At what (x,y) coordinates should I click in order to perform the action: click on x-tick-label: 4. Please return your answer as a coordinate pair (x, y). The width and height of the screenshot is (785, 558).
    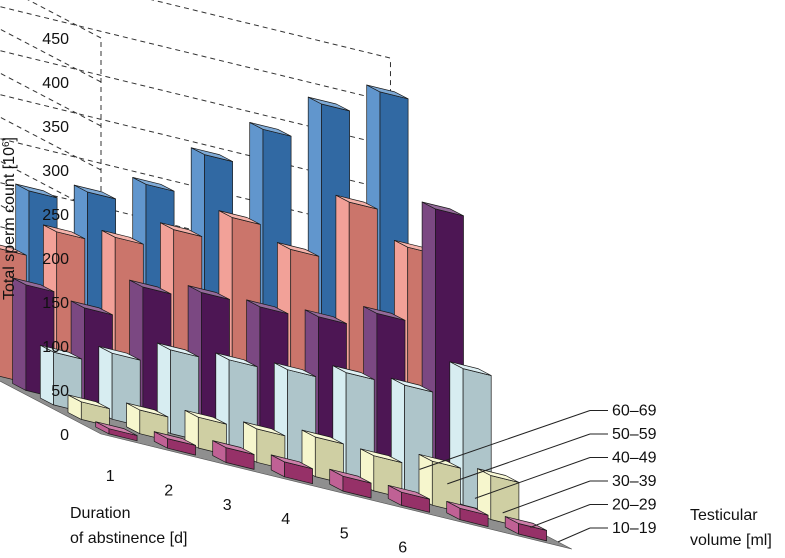
    Looking at the image, I should click on (285, 519).